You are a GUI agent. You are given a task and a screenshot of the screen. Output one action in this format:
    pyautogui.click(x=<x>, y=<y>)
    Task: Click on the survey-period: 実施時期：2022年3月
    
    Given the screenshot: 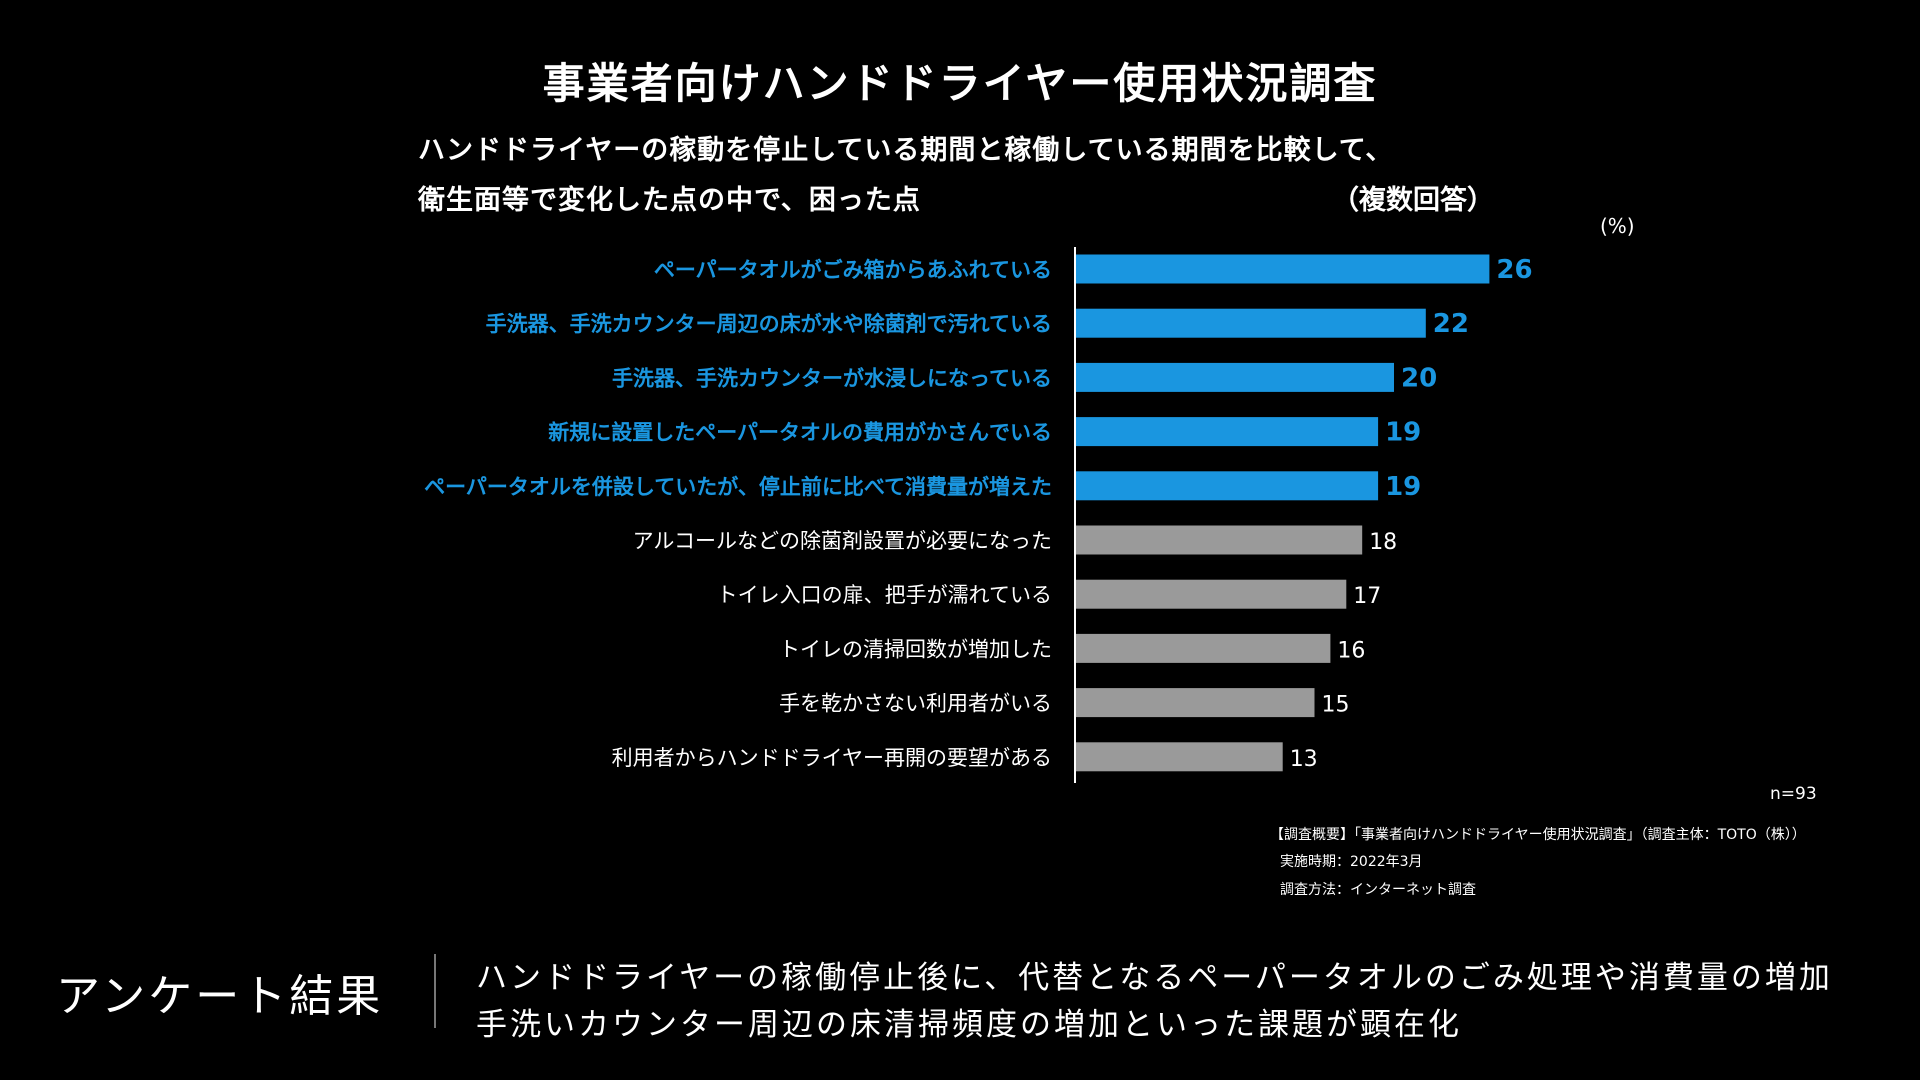 What is the action you would take?
    pyautogui.click(x=1351, y=862)
    